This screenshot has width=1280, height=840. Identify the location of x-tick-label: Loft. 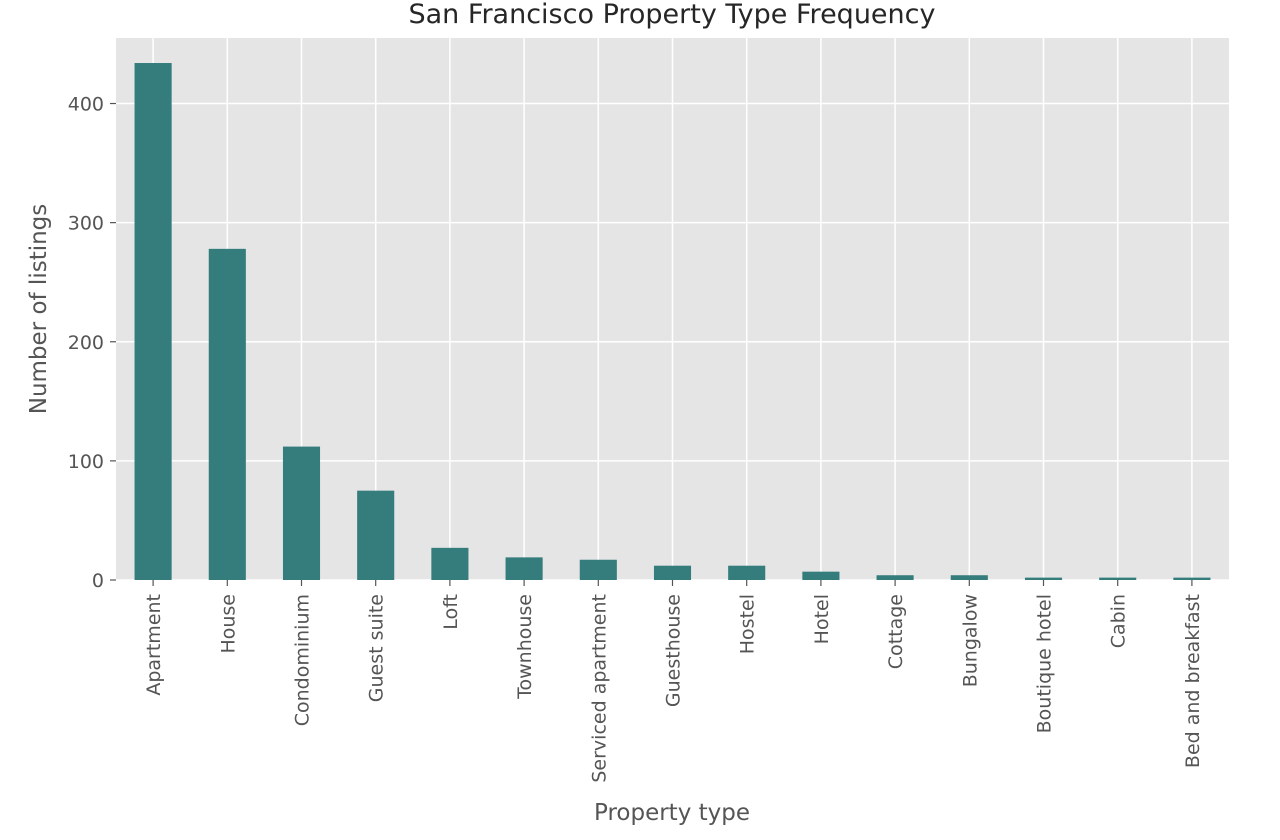
(451, 612).